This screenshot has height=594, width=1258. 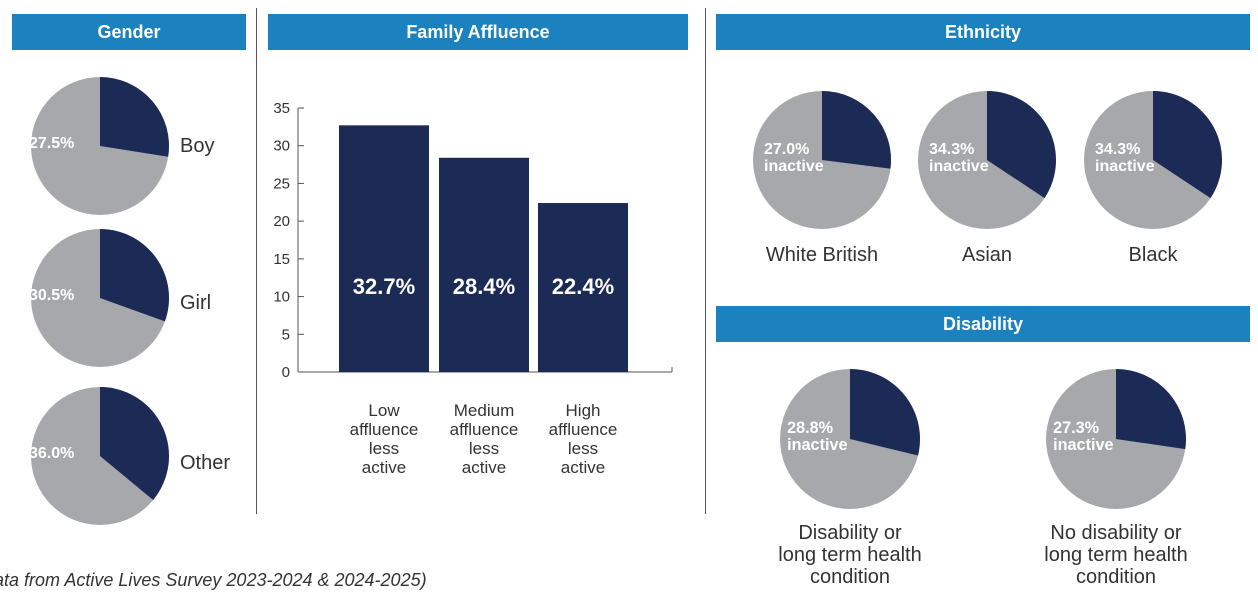 I want to click on y-tick-label: 0, so click(x=286, y=372).